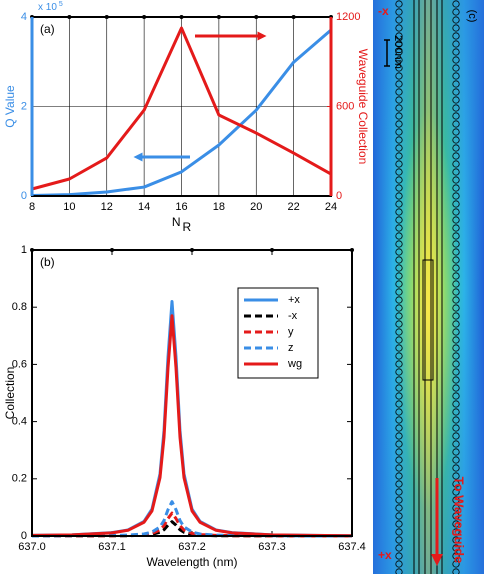  I want to click on x-tick-label: 16, so click(181, 207).